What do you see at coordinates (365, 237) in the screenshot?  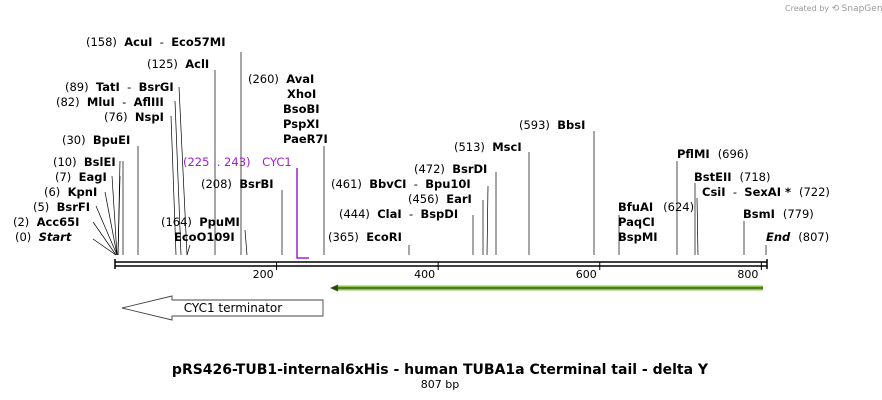 I see `enzyme-label-ecori: (365) EcoRI` at bounding box center [365, 237].